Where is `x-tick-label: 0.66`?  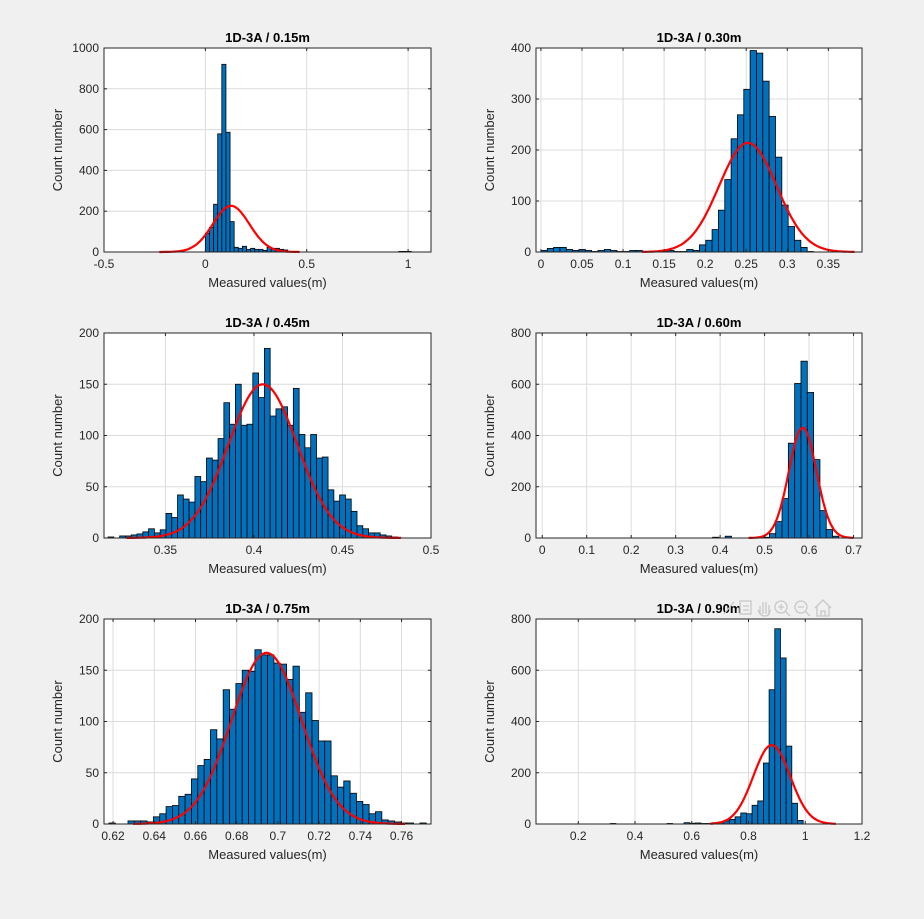 x-tick-label: 0.66 is located at coordinates (196, 836).